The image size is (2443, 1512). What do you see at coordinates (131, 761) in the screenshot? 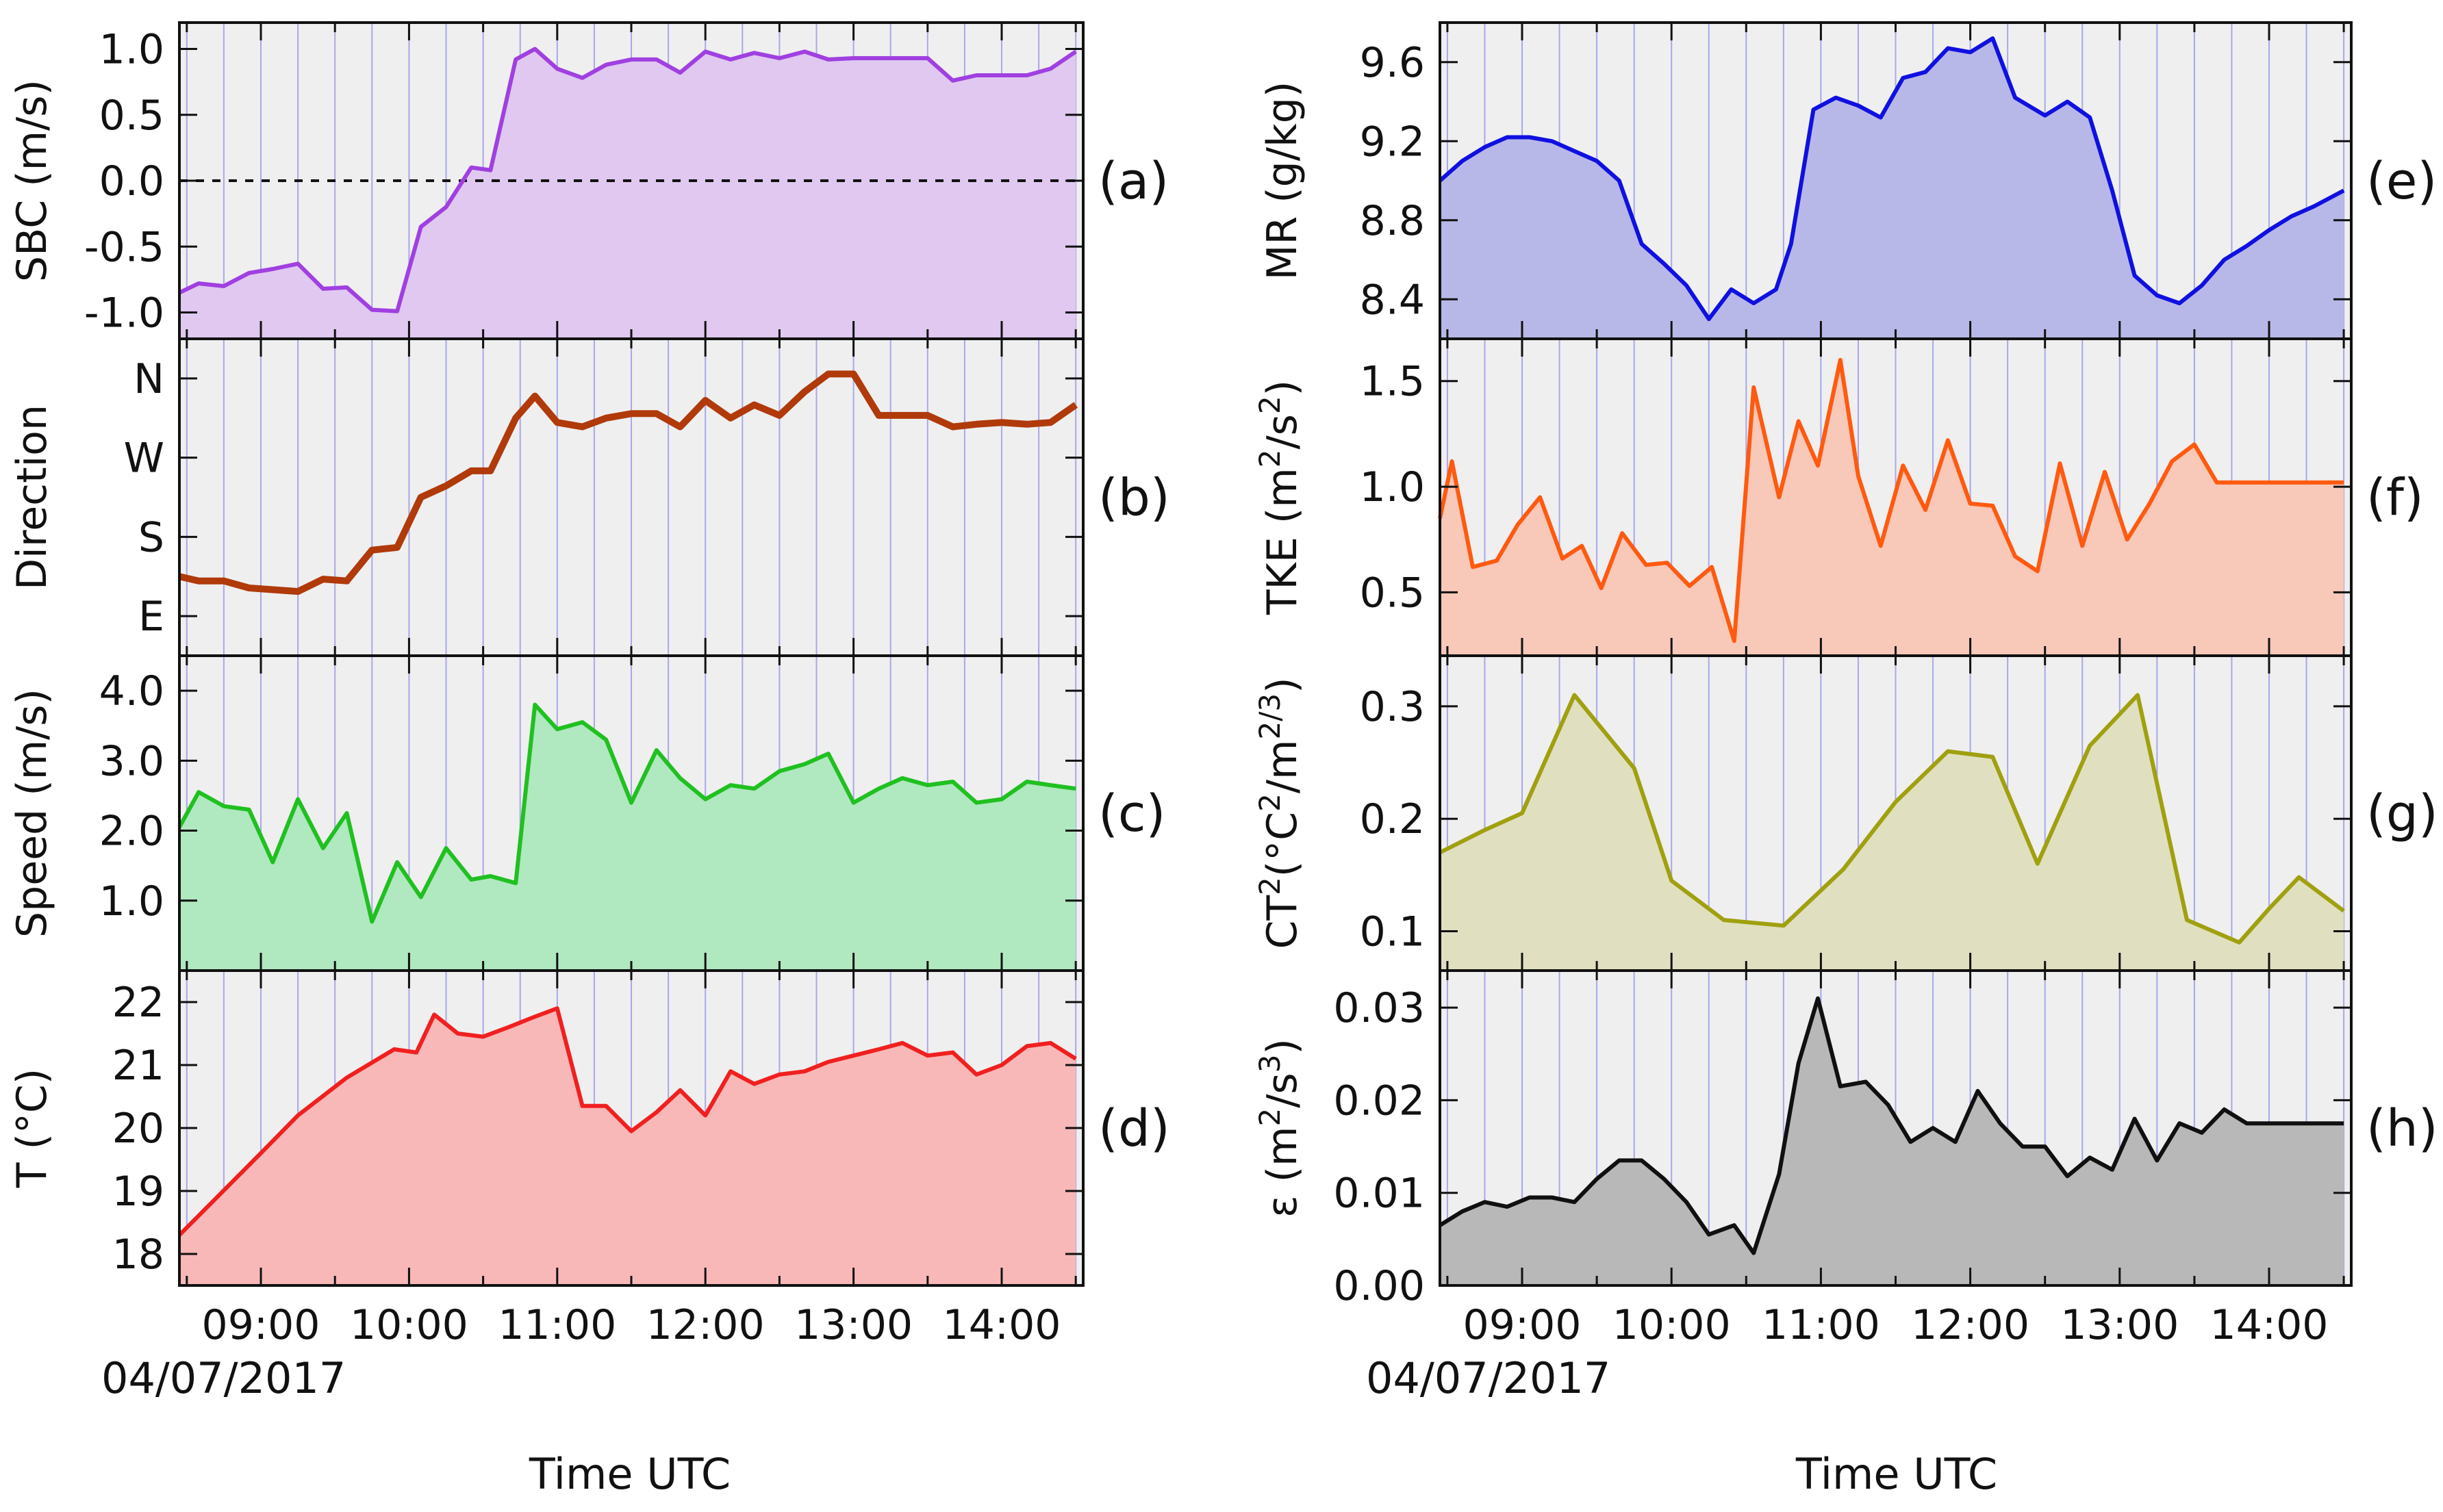
I see `y-tick-label: 3.0` at bounding box center [131, 761].